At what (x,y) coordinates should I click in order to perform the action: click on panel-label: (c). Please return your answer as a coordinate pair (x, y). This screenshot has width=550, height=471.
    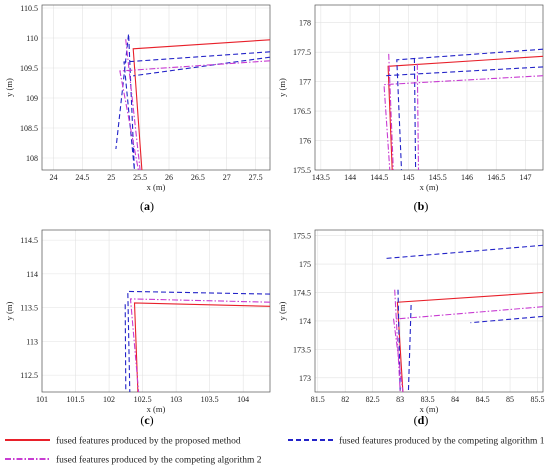
    Looking at the image, I should click on (146, 420).